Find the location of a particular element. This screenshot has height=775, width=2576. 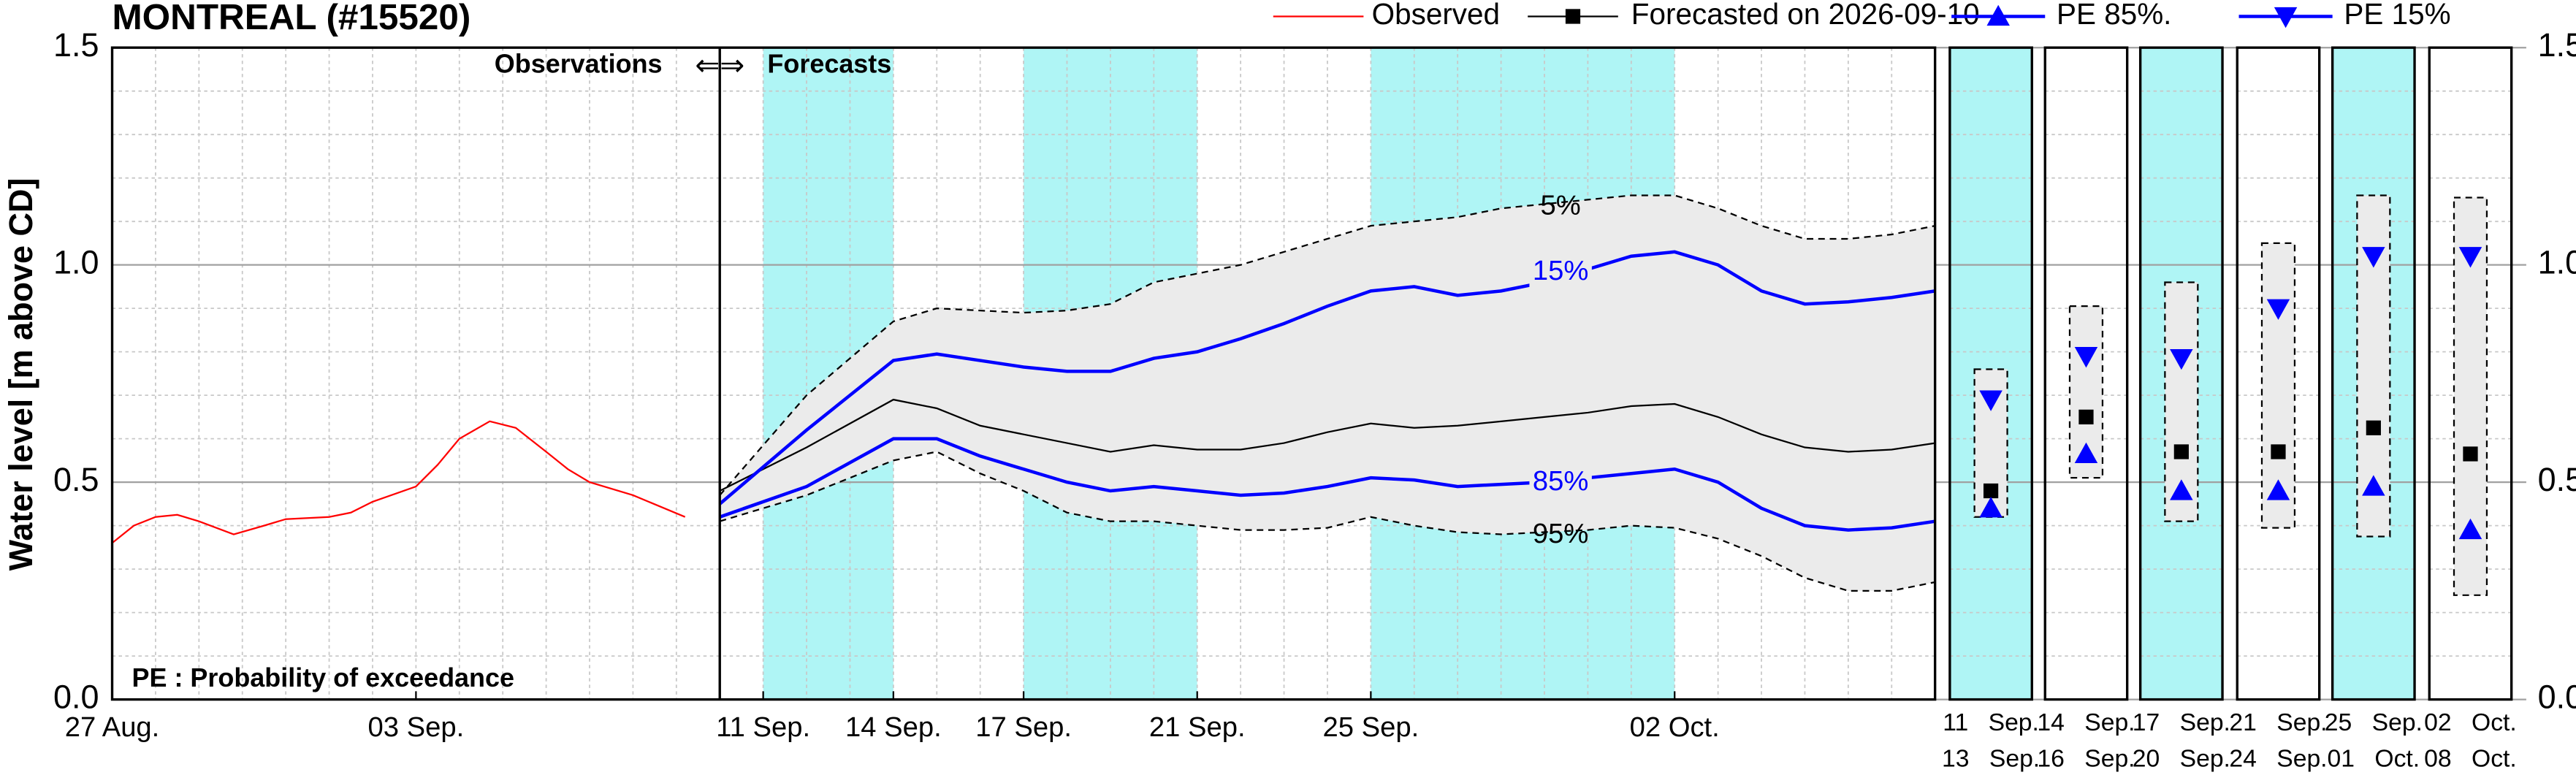

curve-label: 5% is located at coordinates (1561, 205).